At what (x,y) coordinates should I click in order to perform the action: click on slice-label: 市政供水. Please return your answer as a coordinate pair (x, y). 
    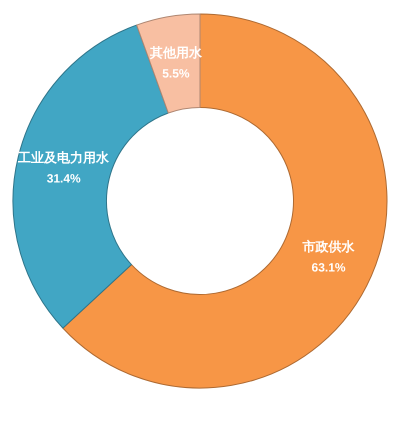
    Looking at the image, I should click on (329, 246).